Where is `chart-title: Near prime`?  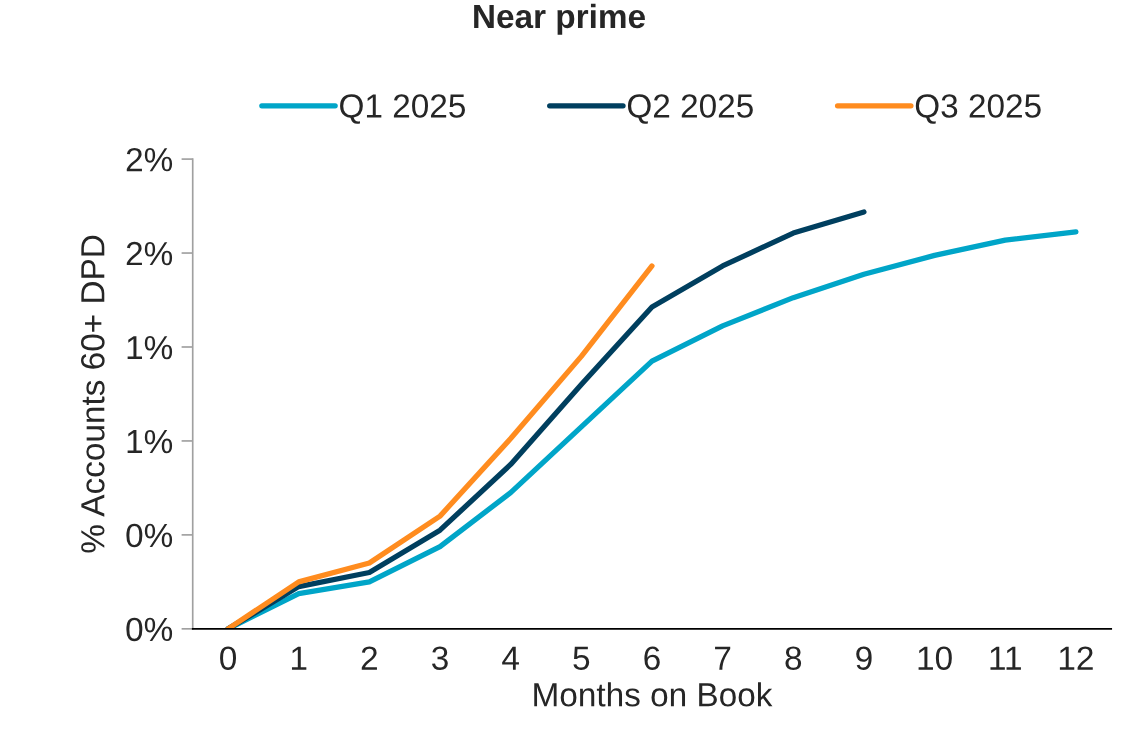
chart-title: Near prime is located at coordinates (559, 19).